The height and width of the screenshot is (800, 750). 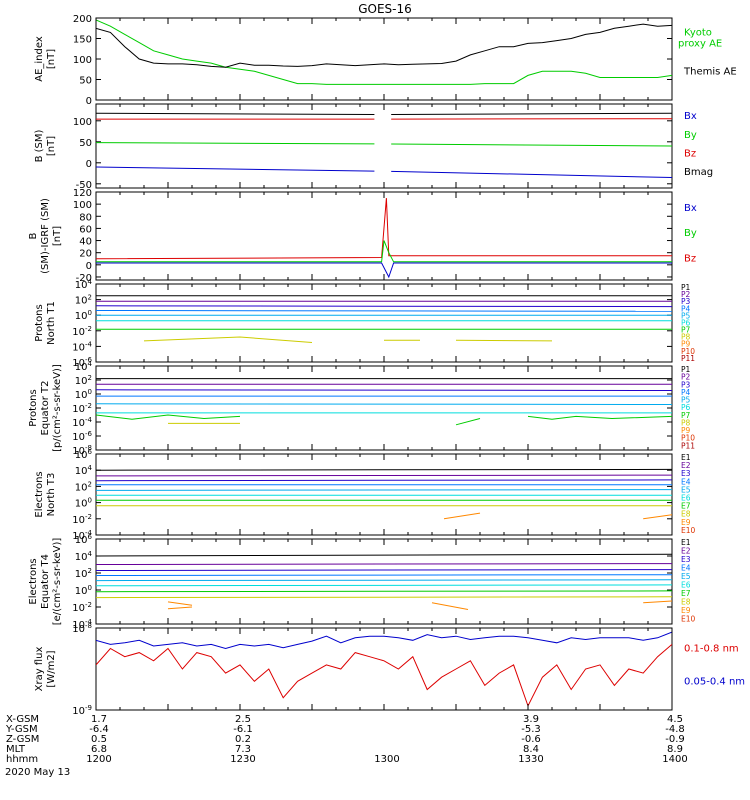 I want to click on x-axis-row-label: MLT, so click(x=16, y=749).